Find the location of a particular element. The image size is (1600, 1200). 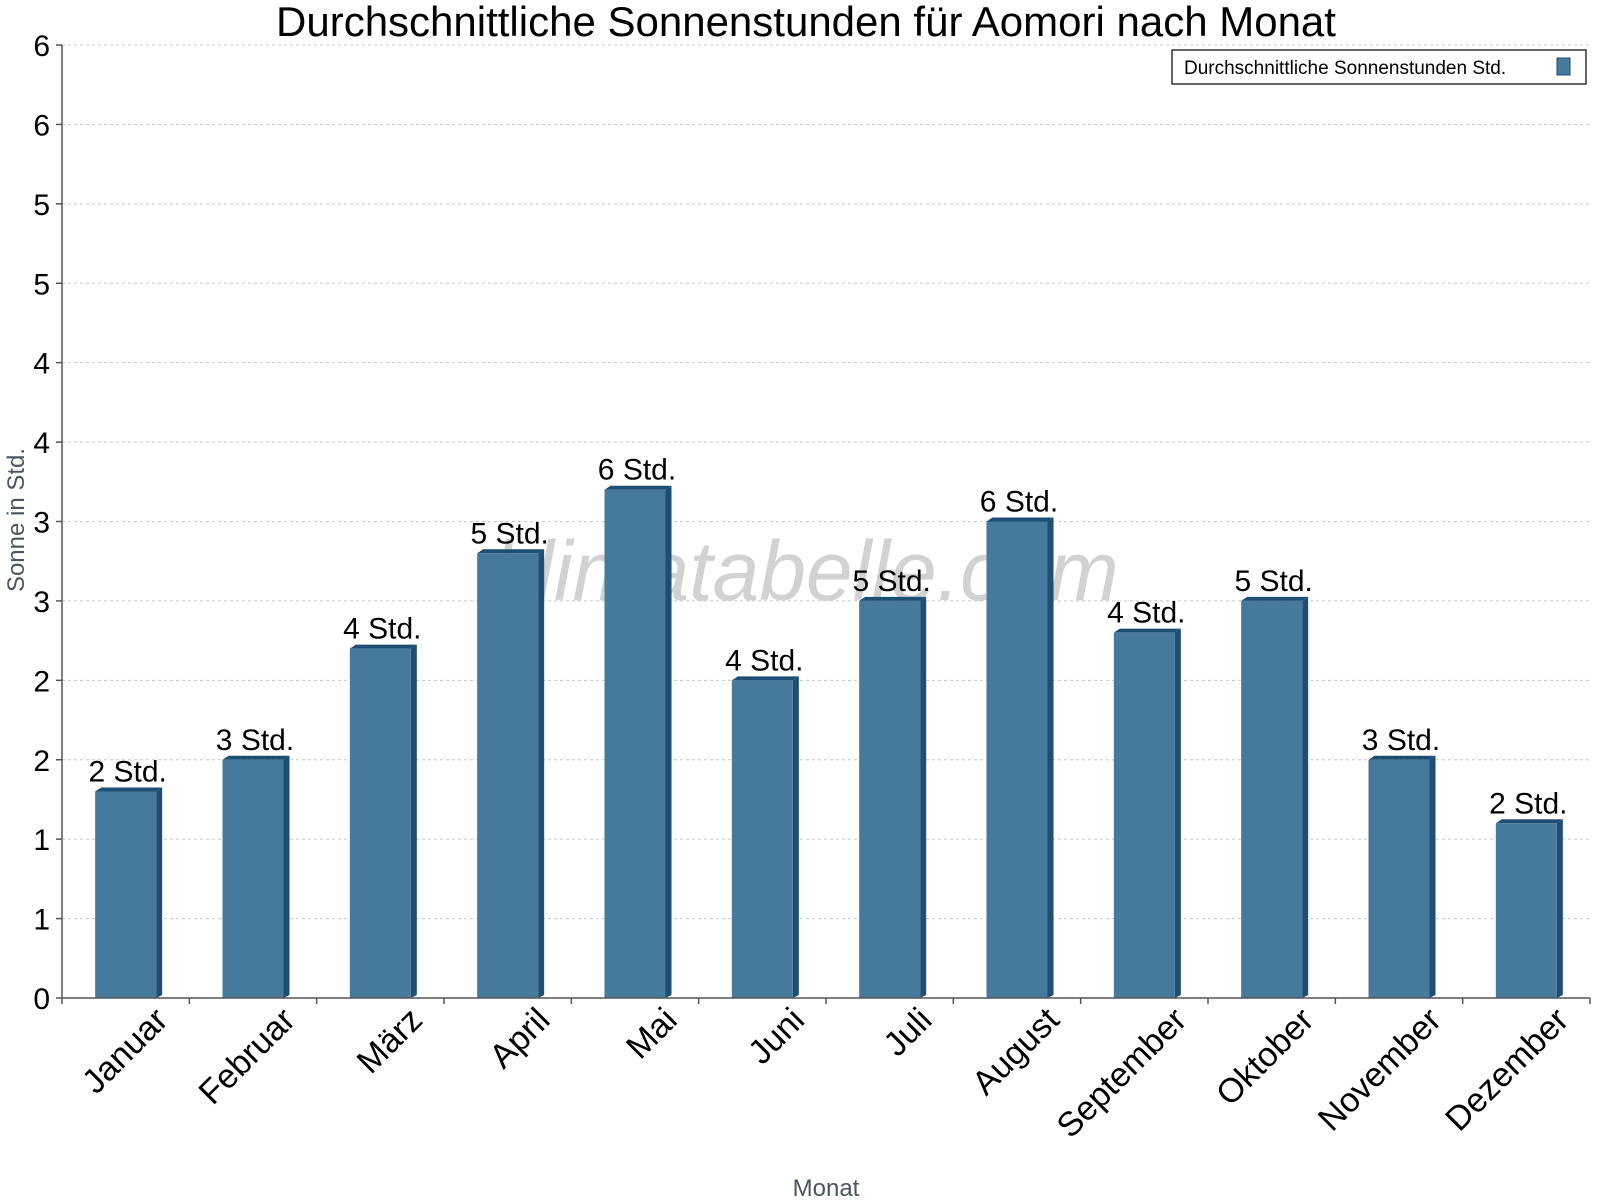

x-tick-label: März is located at coordinates (390, 1041).